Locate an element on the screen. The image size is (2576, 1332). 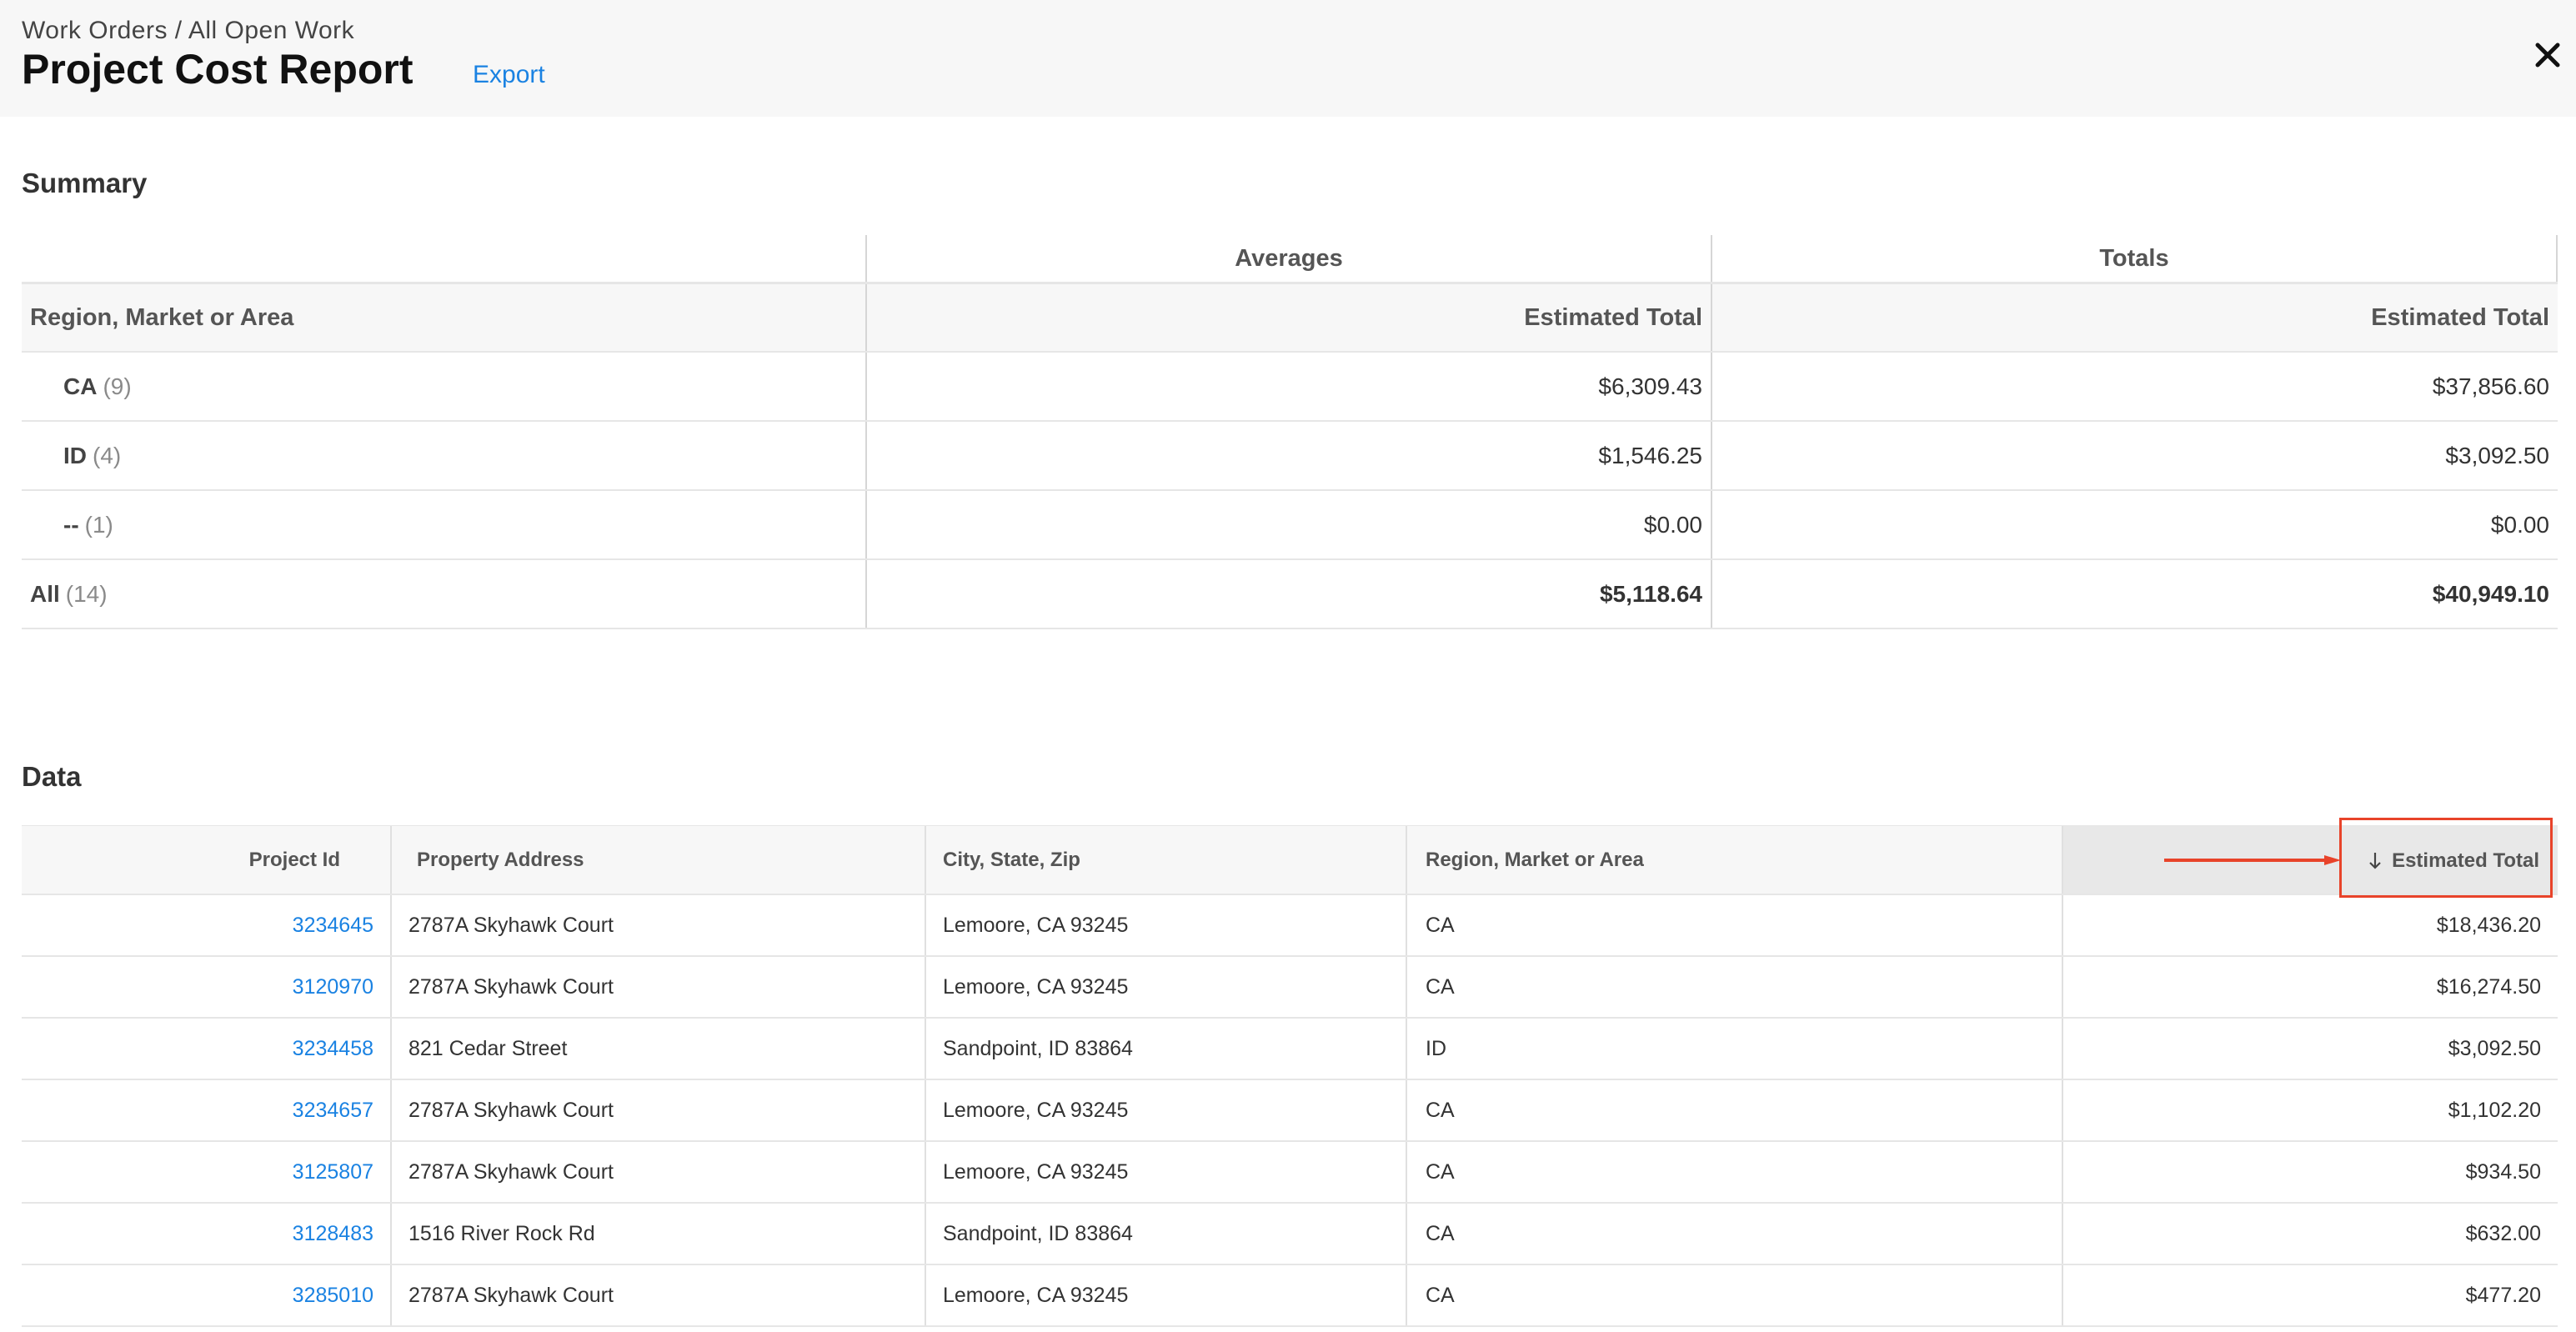
summary-col-region: Region, Market or Area is located at coordinates (444, 317).